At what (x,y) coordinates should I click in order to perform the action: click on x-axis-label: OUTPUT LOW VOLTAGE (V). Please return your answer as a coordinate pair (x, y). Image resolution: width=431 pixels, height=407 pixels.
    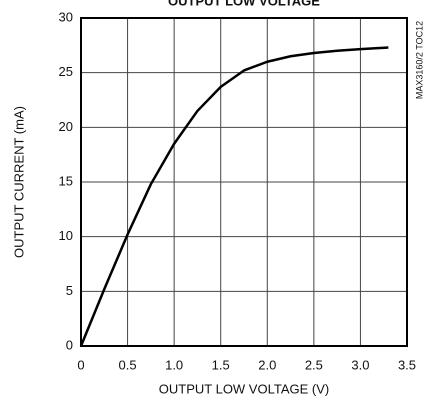
    Looking at the image, I should click on (244, 388).